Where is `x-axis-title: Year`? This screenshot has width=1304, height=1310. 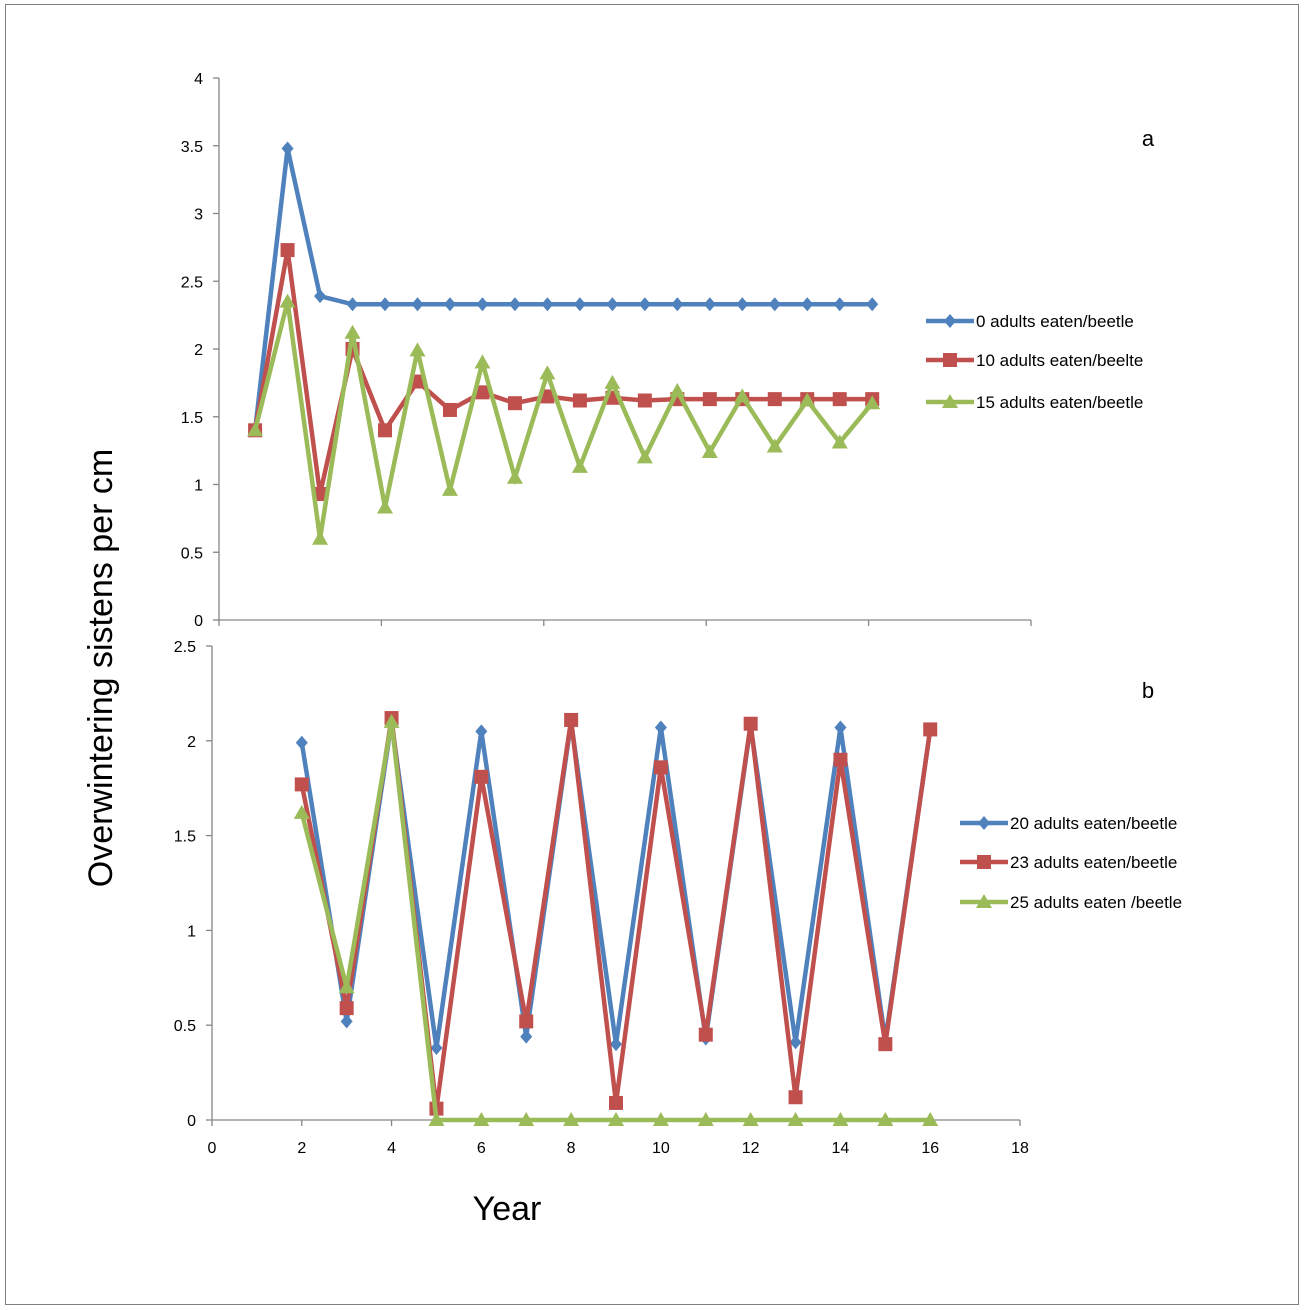 x-axis-title: Year is located at coordinates (507, 1209).